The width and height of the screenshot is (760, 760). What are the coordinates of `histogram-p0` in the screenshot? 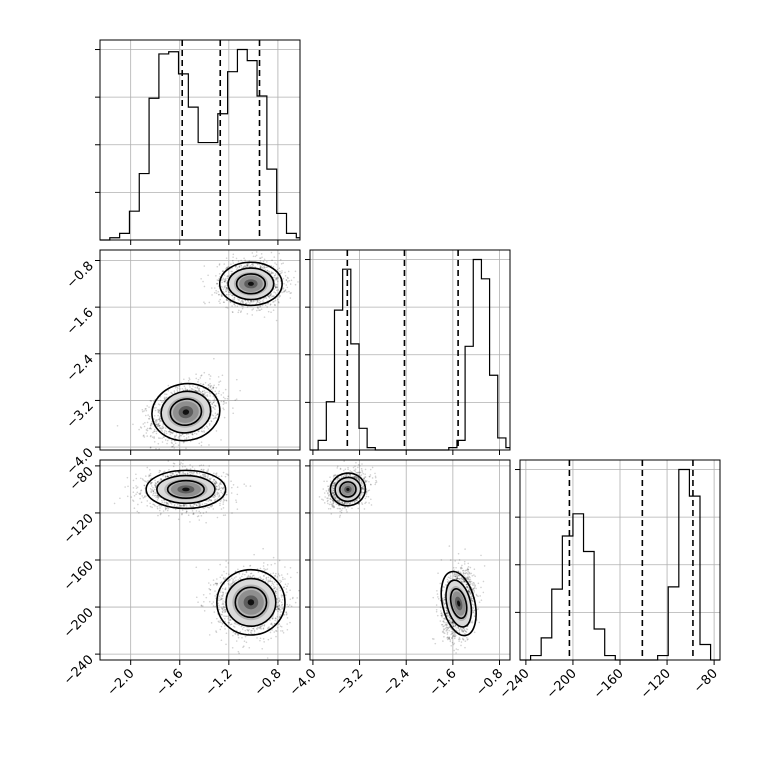 It's located at (200, 144).